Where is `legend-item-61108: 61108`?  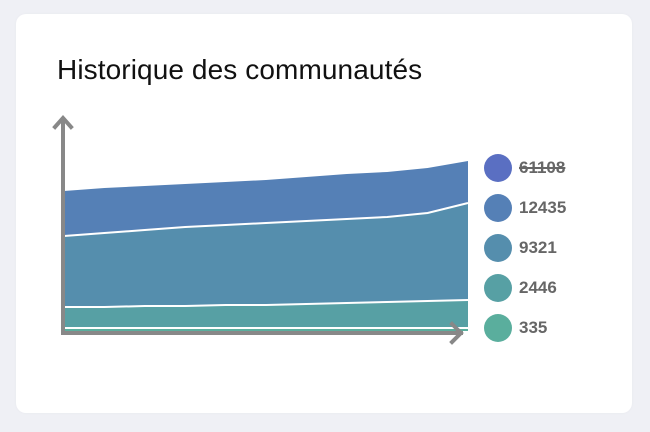
legend-item-61108: 61108 is located at coordinates (524, 168).